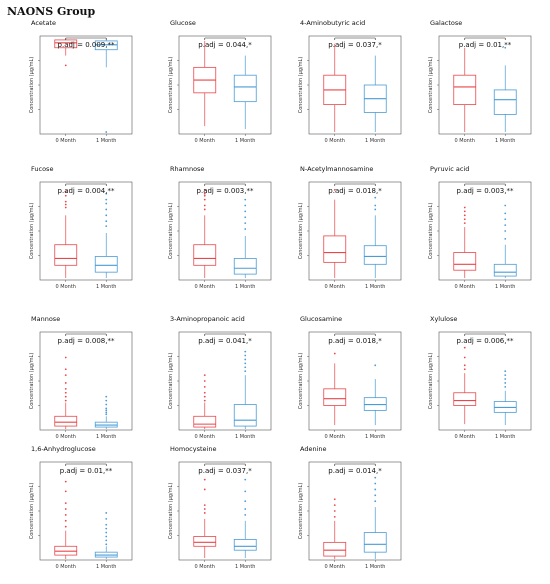 The width and height of the screenshot is (550, 584). I want to click on p-value-annotation: p.adj = 0.01,**, so click(86, 471).